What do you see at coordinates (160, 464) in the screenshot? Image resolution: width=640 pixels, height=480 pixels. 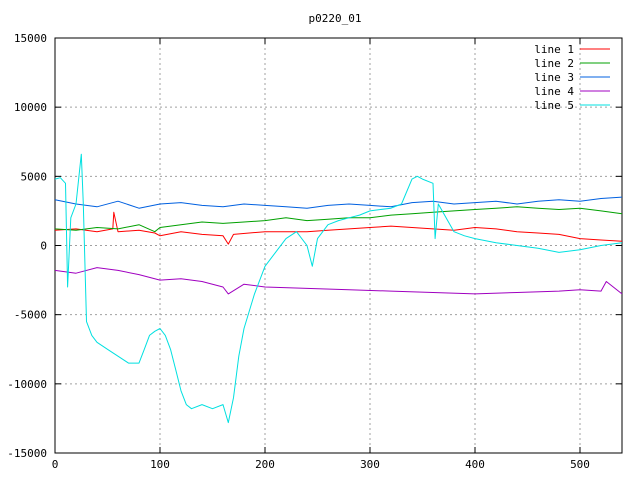 I see `x-tick-label: 100` at bounding box center [160, 464].